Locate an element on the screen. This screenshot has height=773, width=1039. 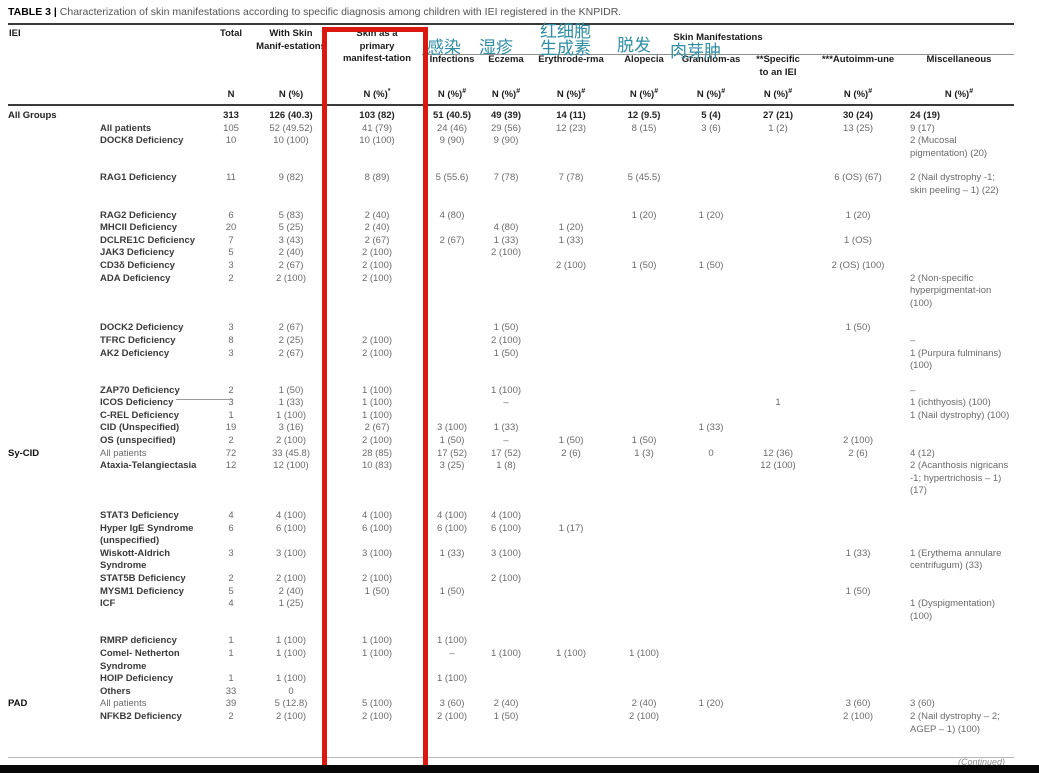
cell-diagnosis-name: Comel- Netherton Syndrome is located at coordinates (140, 659).